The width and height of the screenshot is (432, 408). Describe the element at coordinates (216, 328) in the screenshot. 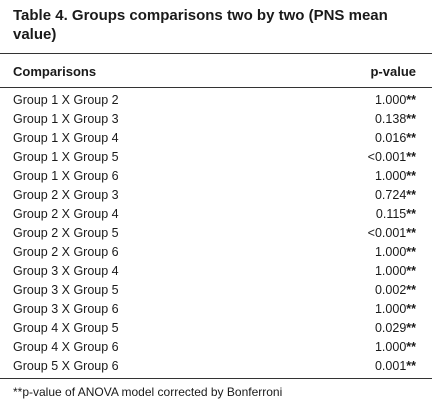

I see `table-row: Group 4 X Group 5 0.029**` at that location.